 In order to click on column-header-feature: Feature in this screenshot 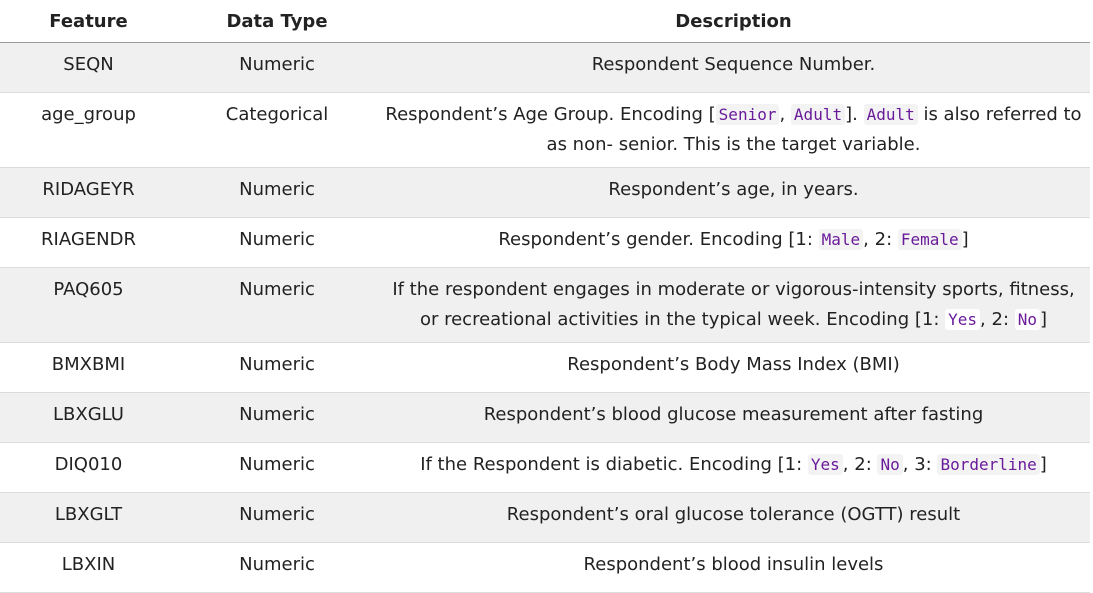, I will do `click(88, 21)`.